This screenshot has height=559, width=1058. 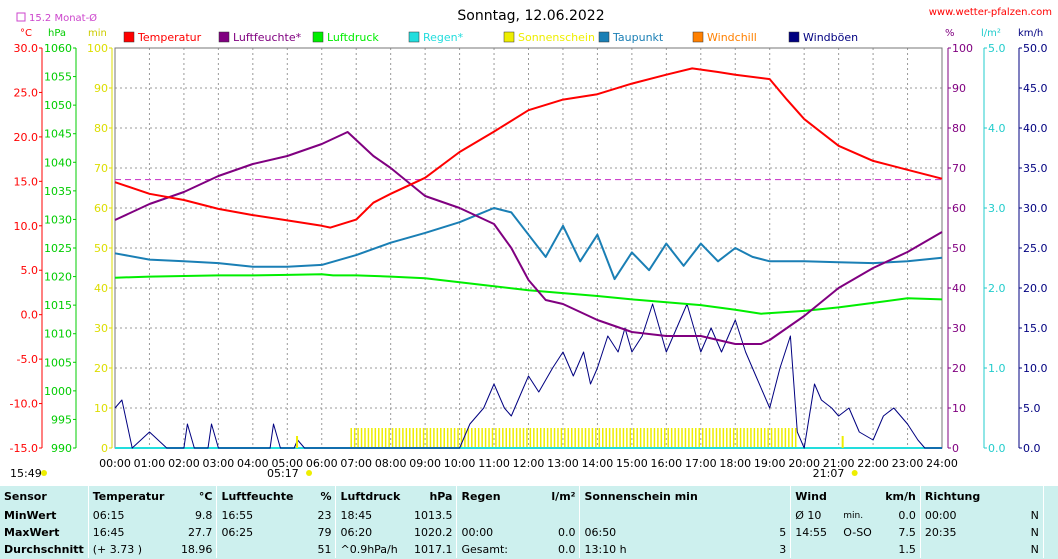 What do you see at coordinates (666, 463) in the screenshot?
I see `x-tick-label: 16:00` at bounding box center [666, 463].